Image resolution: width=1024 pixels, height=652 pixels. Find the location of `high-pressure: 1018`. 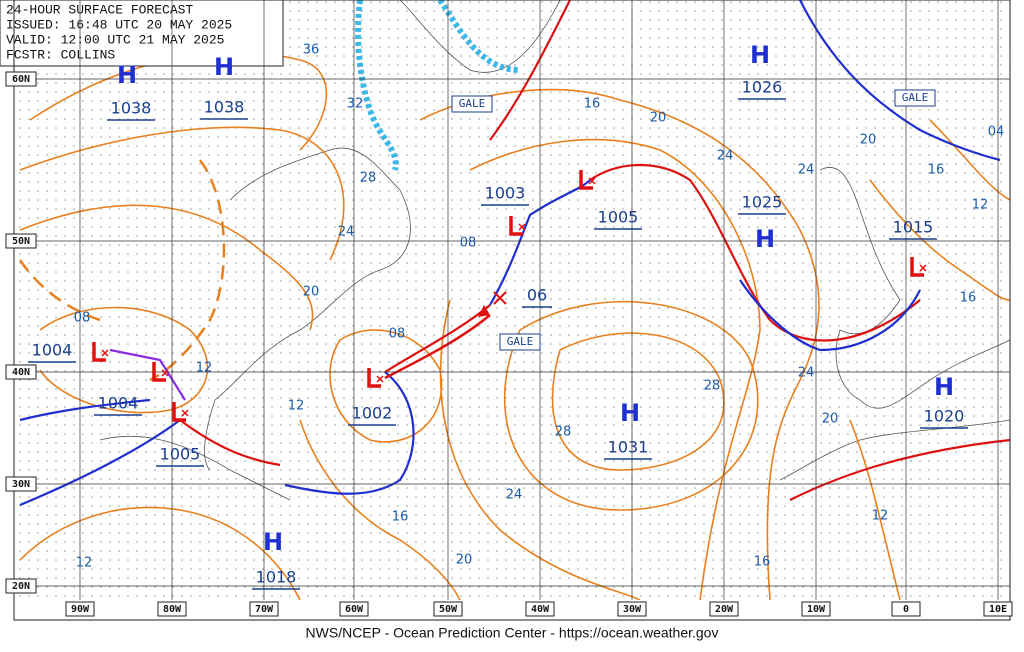

high-pressure: 1018 is located at coordinates (276, 577).